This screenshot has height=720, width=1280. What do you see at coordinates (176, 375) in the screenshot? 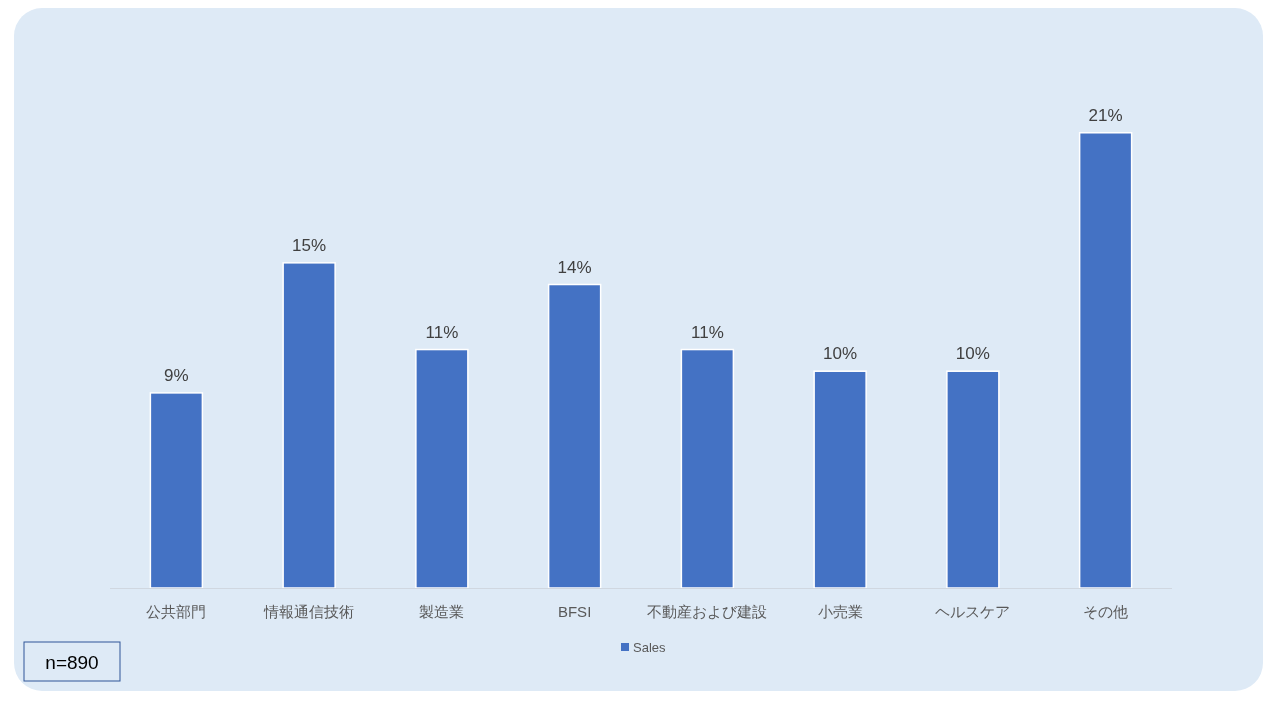
I see `data-label: 9%` at bounding box center [176, 375].